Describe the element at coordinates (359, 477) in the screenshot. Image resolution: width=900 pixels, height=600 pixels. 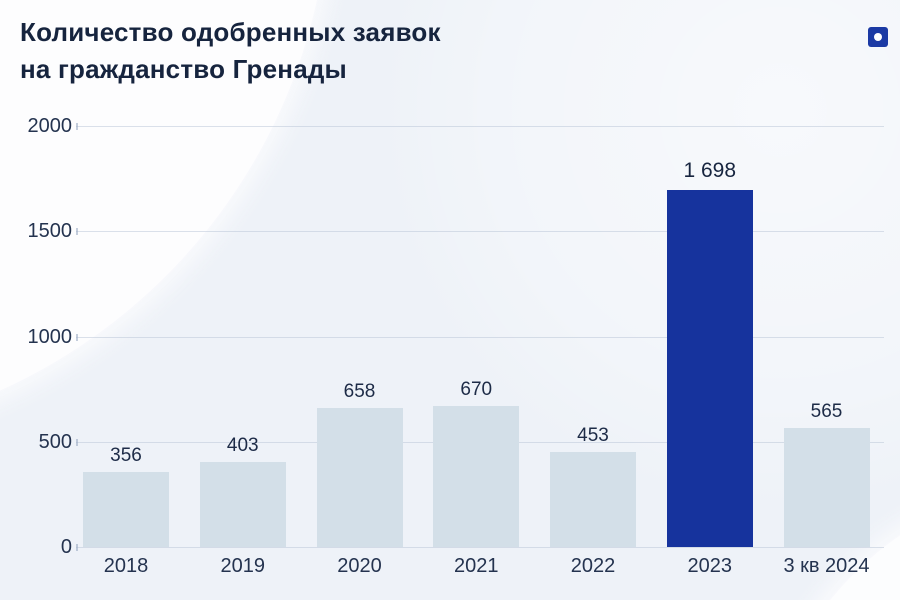
I see `bar-2020` at that location.